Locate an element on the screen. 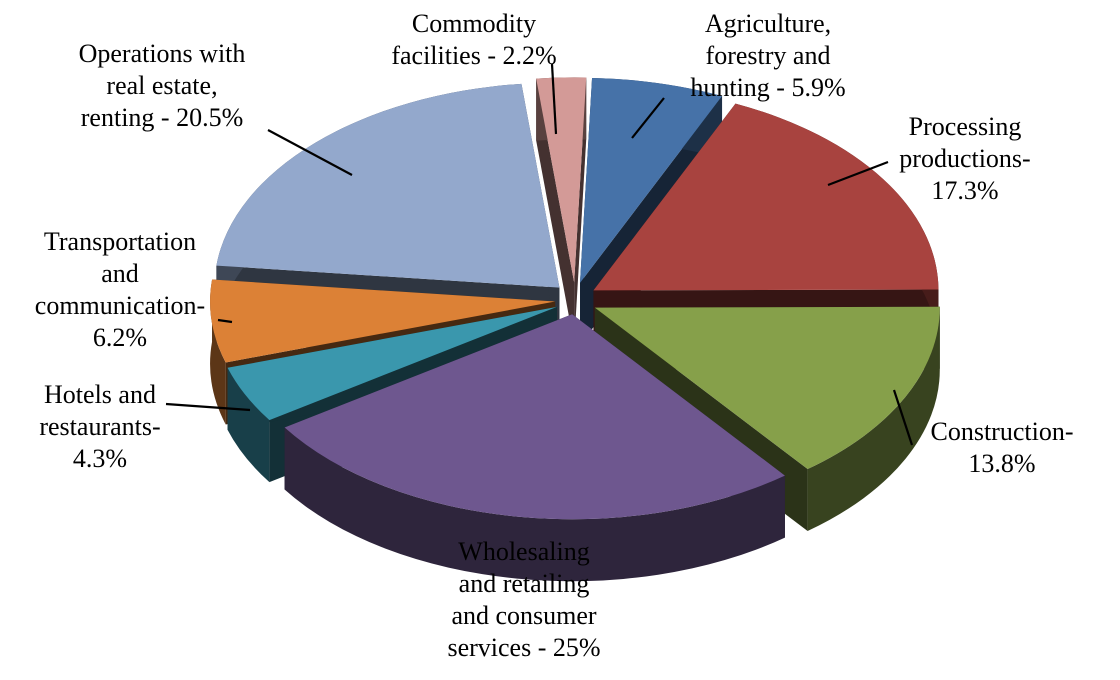 This screenshot has height=680, width=1120. slice-label-8: Commodity facilities - 2.2% is located at coordinates (473, 39).